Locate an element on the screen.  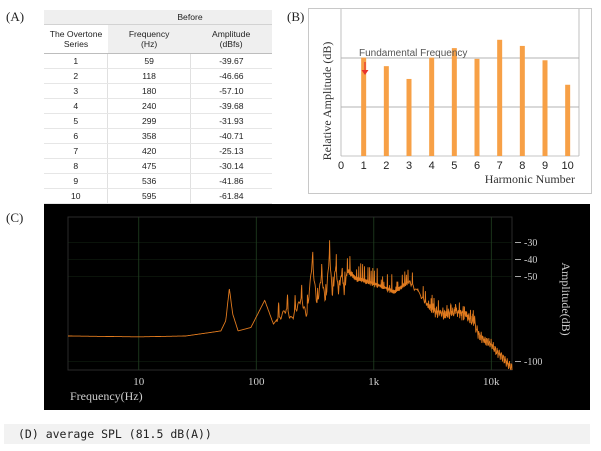
spectrum-x-tick-label: 10k is located at coordinates (491, 382).